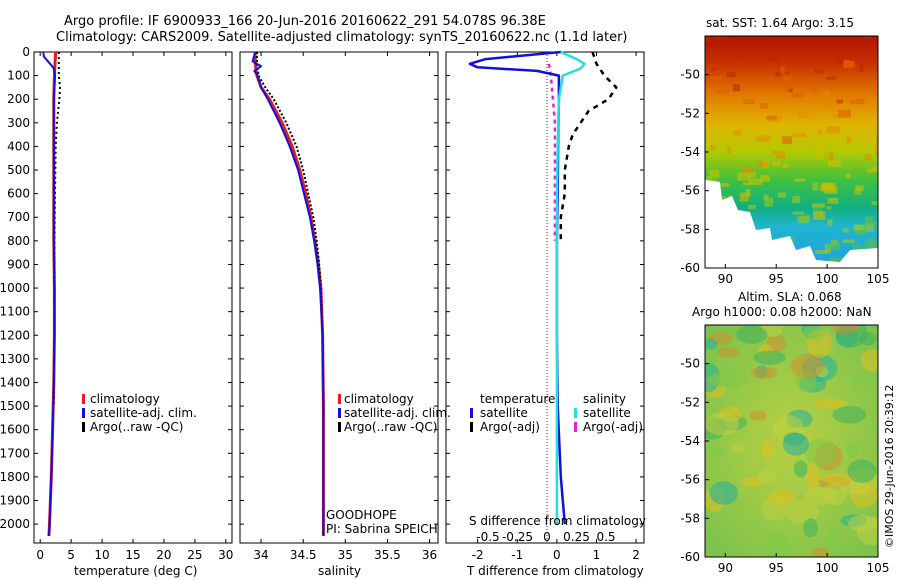  I want to click on temperature-satellite-line, so click(49, 293).